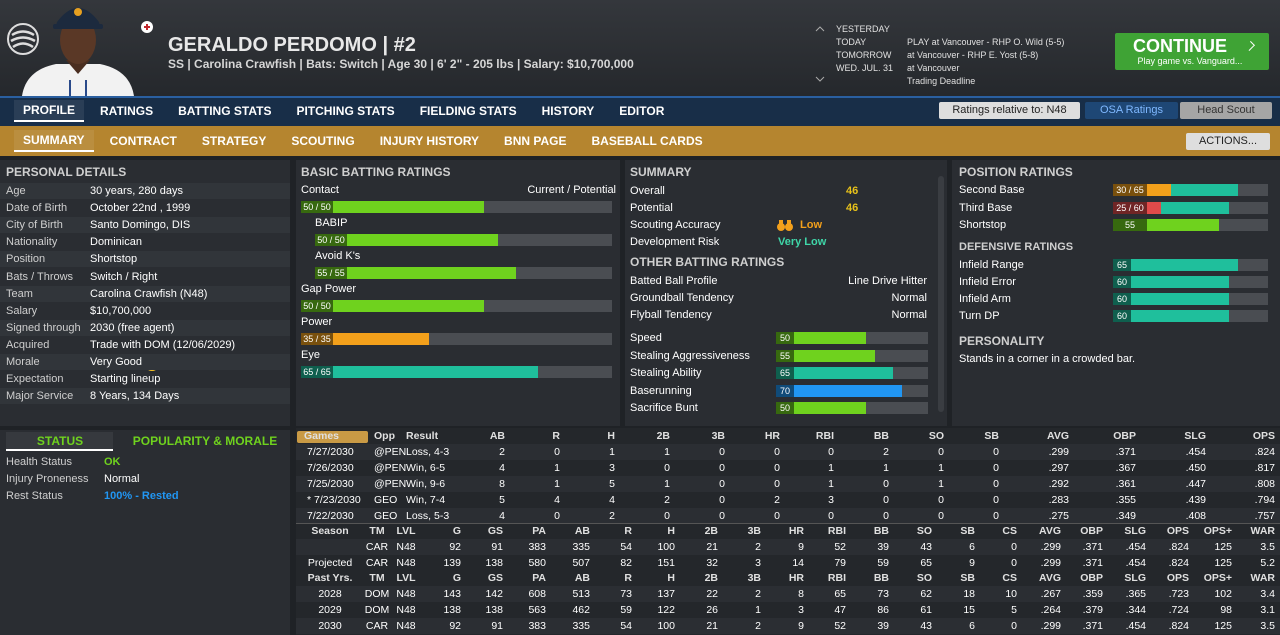  Describe the element at coordinates (582, 578) in the screenshot. I see `past-column-header: AB` at that location.